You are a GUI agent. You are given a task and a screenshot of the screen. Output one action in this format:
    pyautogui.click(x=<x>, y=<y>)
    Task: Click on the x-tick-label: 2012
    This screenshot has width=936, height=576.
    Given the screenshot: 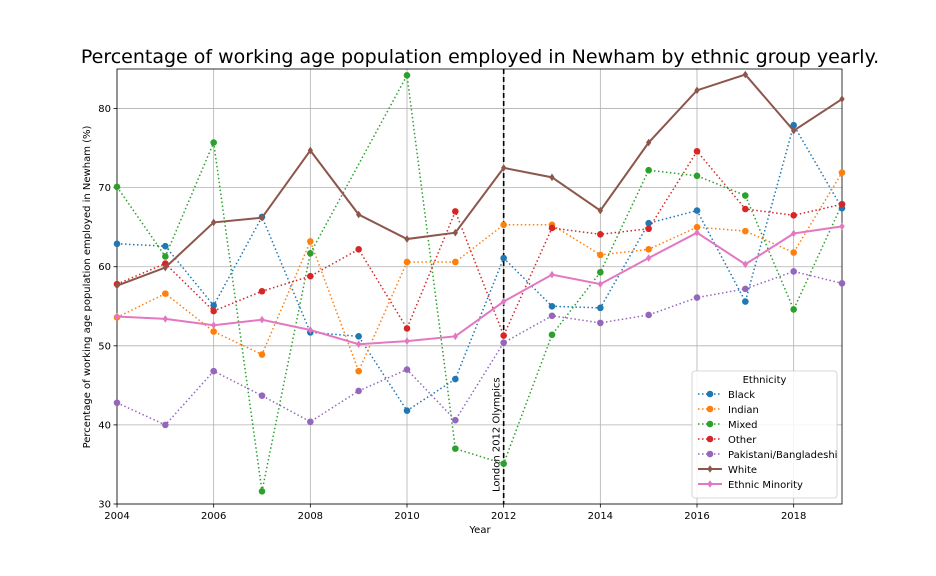 What is the action you would take?
    pyautogui.click(x=503, y=516)
    